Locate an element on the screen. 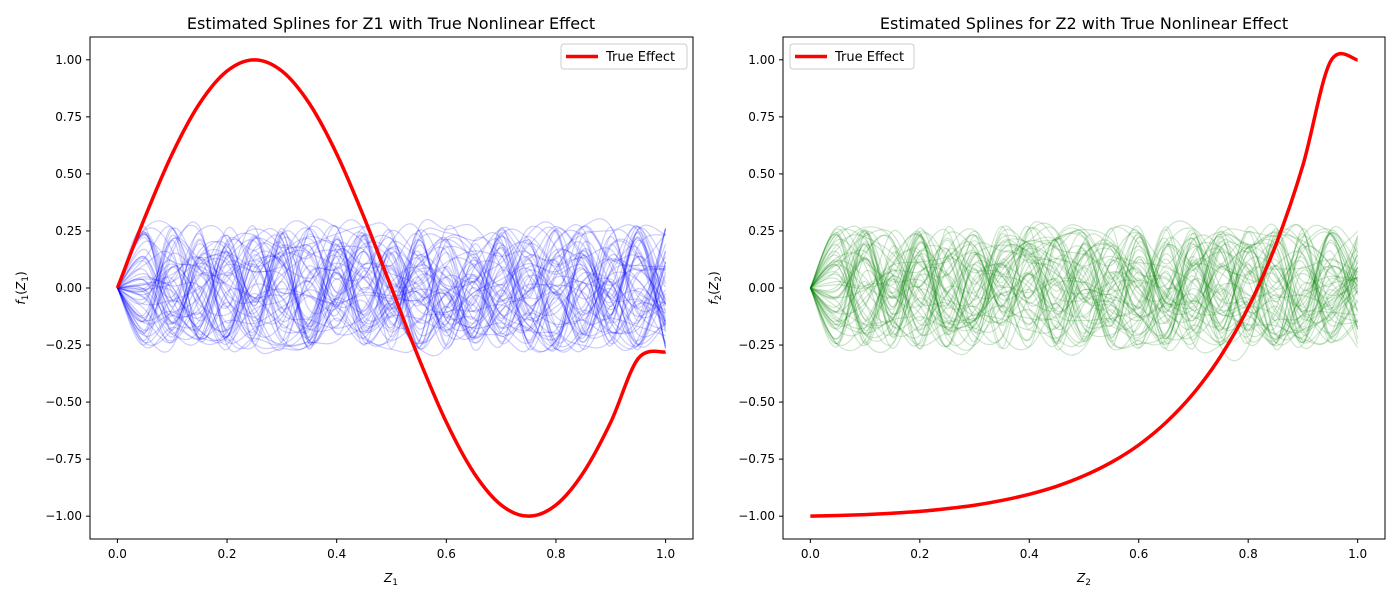 The height and width of the screenshot is (600, 1400). legend: True Effect is located at coordinates (624, 56).